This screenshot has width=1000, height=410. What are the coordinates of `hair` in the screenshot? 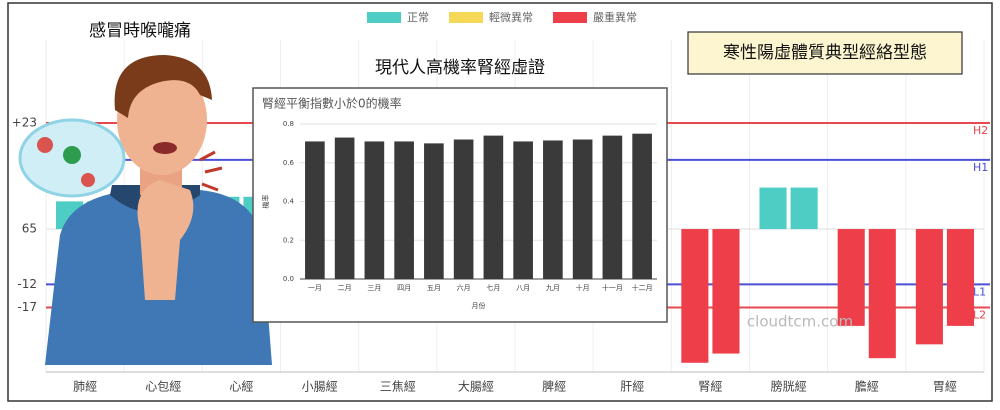 It's located at (163, 86).